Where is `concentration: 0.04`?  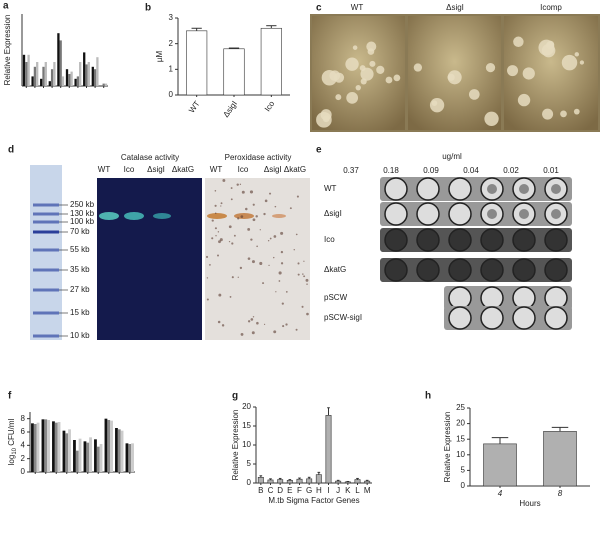 concentration: 0.04 is located at coordinates (471, 170).